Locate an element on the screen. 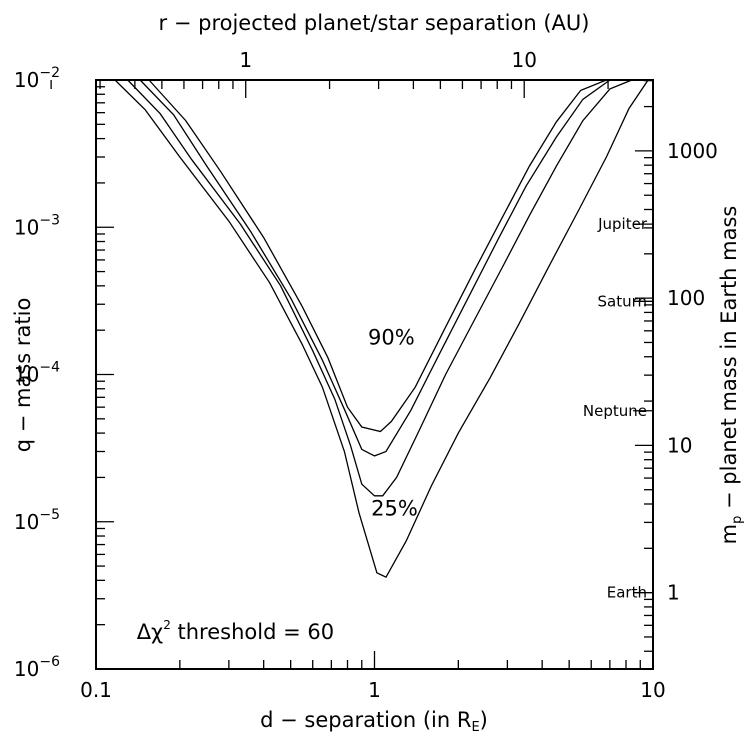  threshold-exp: 2 is located at coordinates (167, 625).